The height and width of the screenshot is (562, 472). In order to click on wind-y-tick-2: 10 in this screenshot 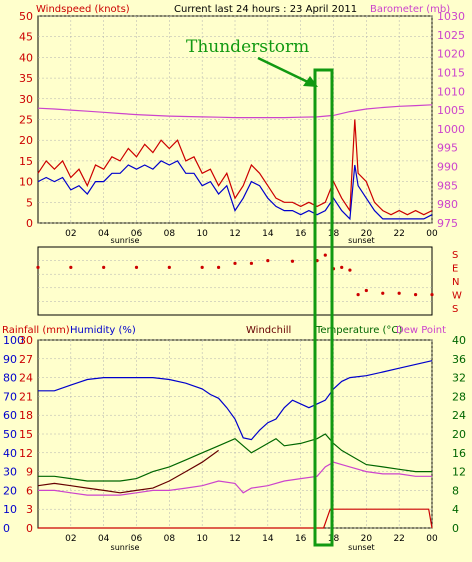, I will do `click(26, 182)`.